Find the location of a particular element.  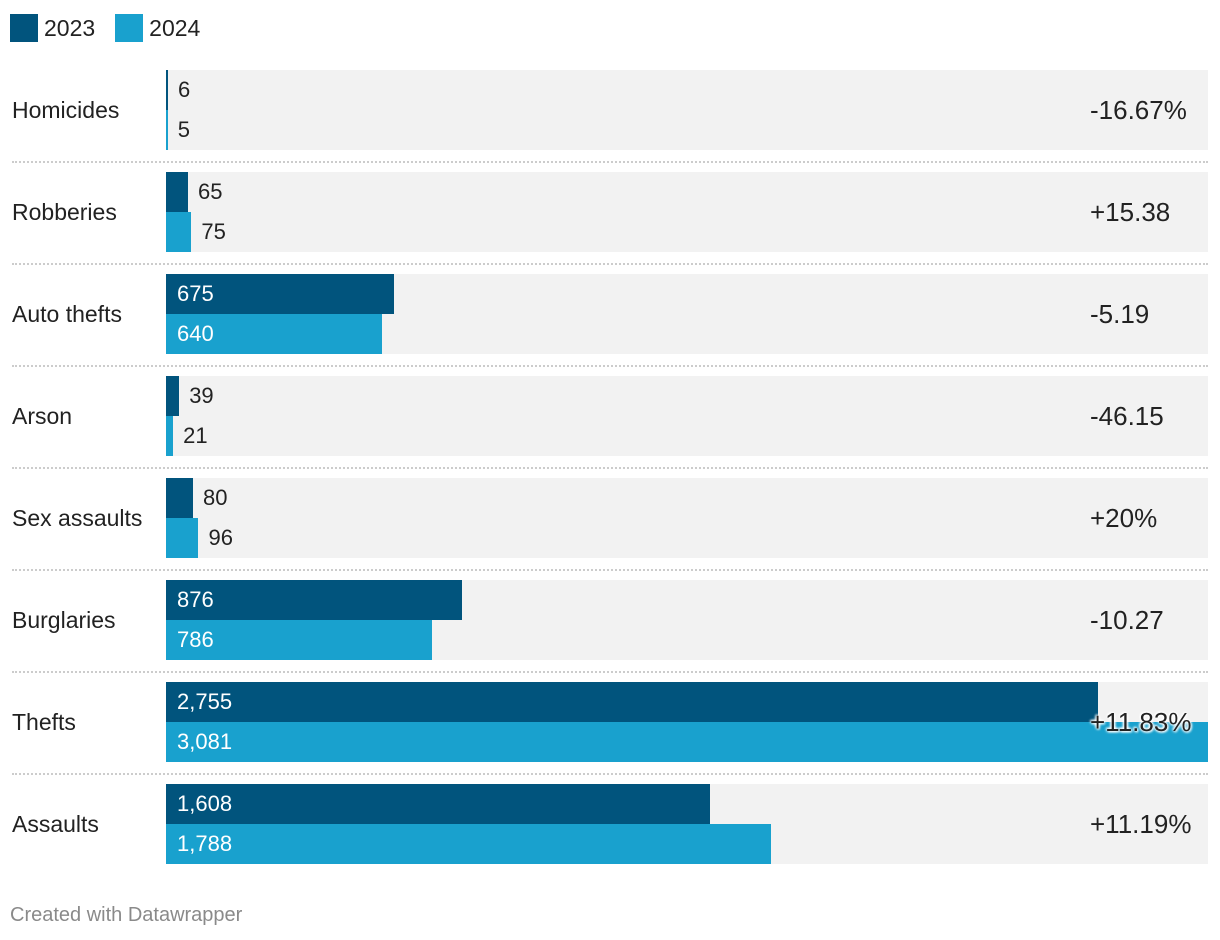

value-label-2024: 1,788 is located at coordinates (205, 843).